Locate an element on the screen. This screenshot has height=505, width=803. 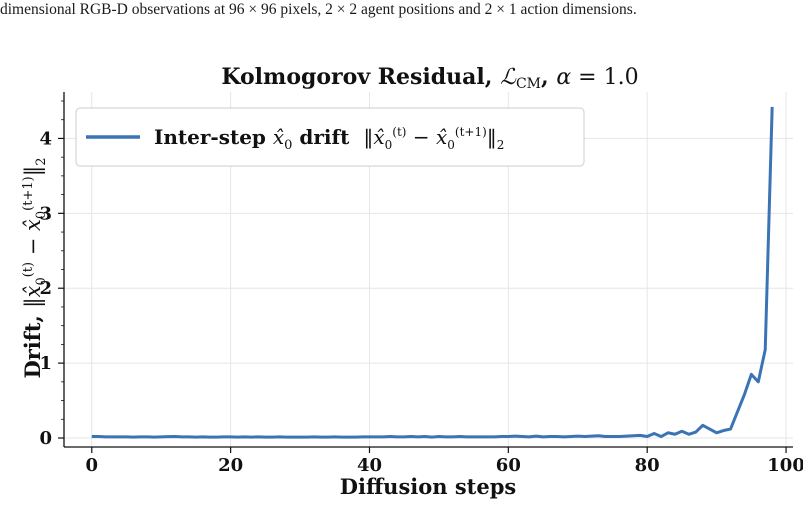
legend-label: Inter-step x̂0 drift ‖x̂0(t) − x̂0(t+1)‖2 is located at coordinates (329, 139).